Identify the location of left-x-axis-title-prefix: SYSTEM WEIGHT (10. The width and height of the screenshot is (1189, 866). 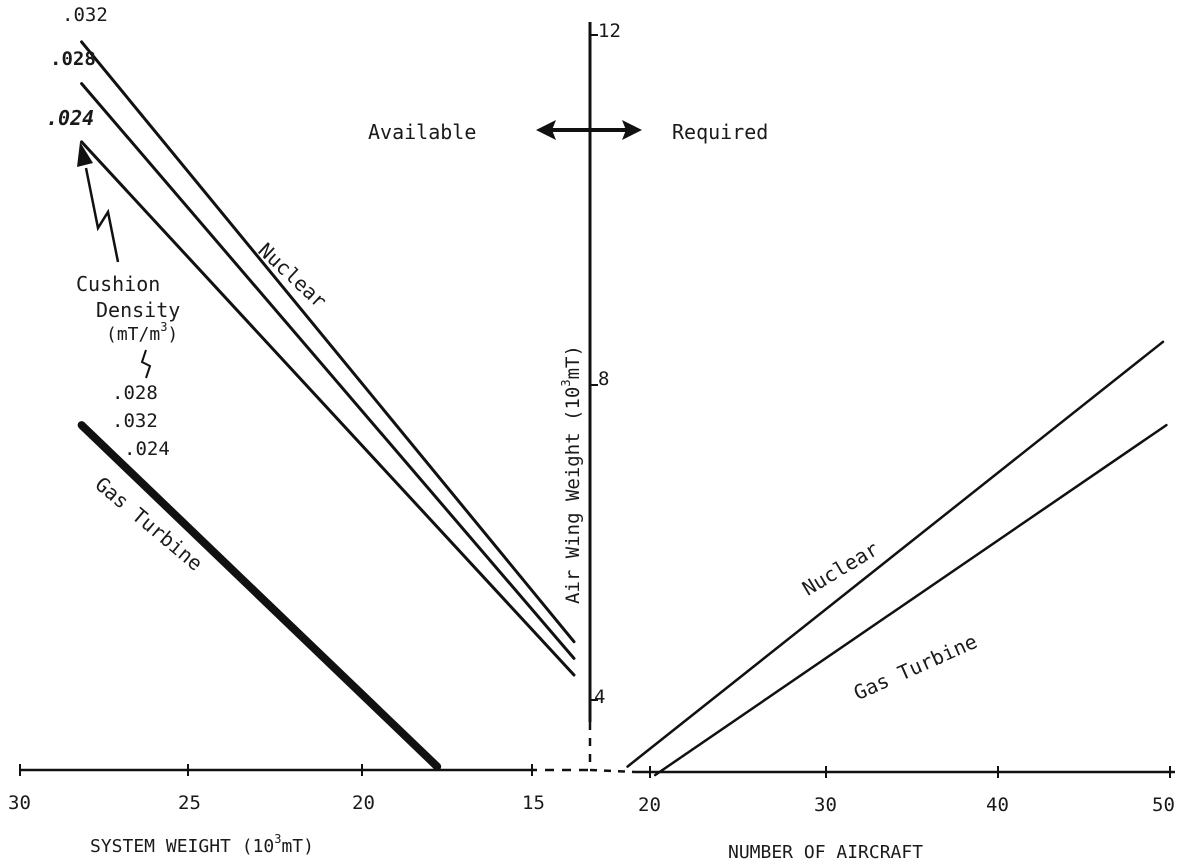
(182, 846).